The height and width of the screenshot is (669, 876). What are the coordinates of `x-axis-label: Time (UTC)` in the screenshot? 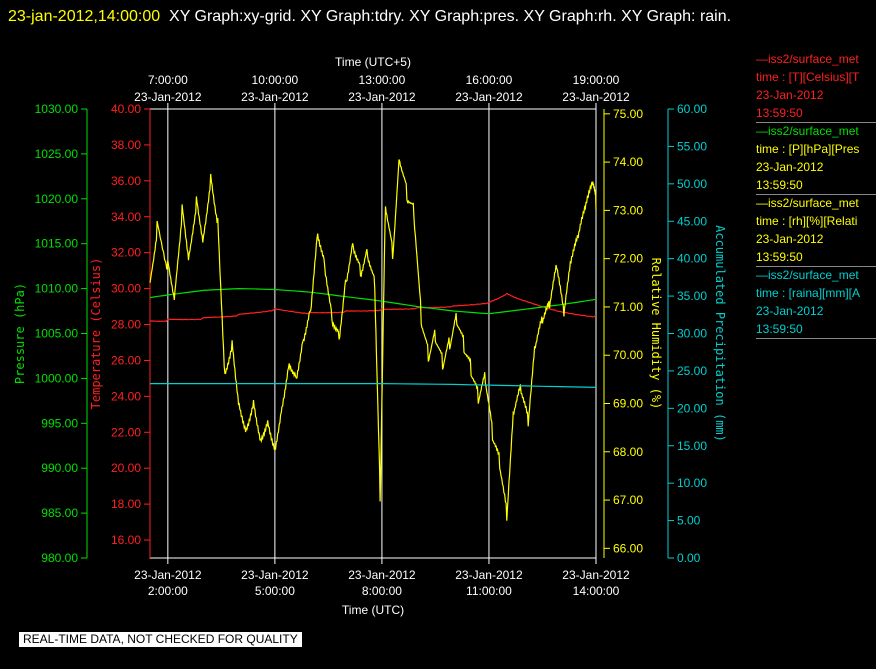 It's located at (373, 610).